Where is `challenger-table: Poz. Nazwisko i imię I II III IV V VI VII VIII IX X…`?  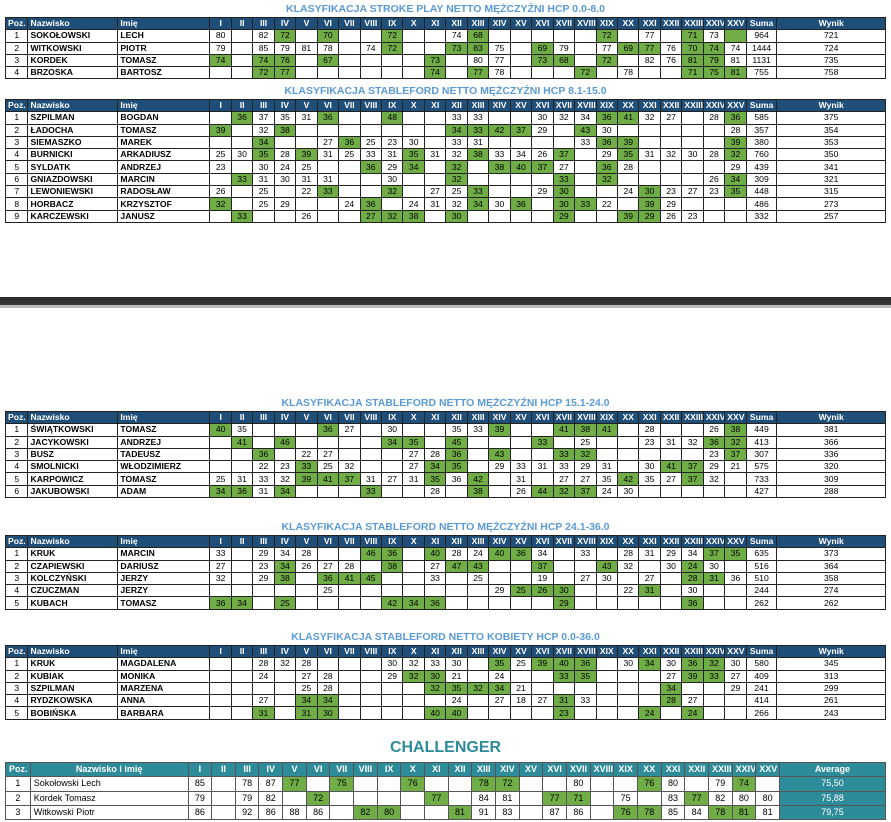 challenger-table: Poz. Nazwisko i imię I II III IV V VI VII VIII IX X… is located at coordinates (446, 791).